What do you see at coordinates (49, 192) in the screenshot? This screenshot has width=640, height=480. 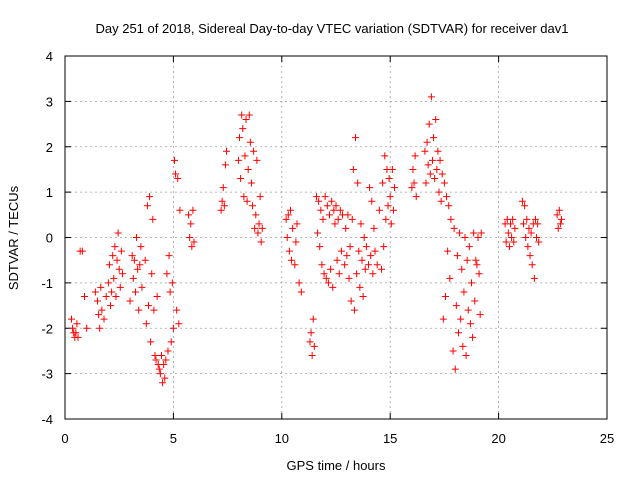 I see `y-tick-label: 1` at bounding box center [49, 192].